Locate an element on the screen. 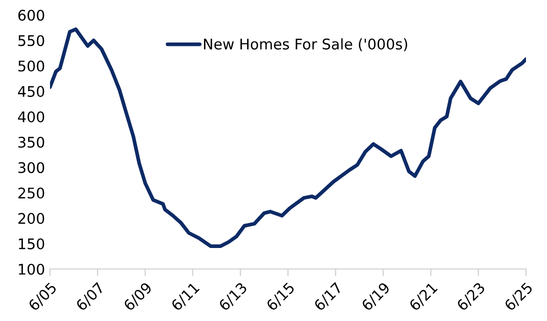  y-tick-label: 150 is located at coordinates (31, 244).